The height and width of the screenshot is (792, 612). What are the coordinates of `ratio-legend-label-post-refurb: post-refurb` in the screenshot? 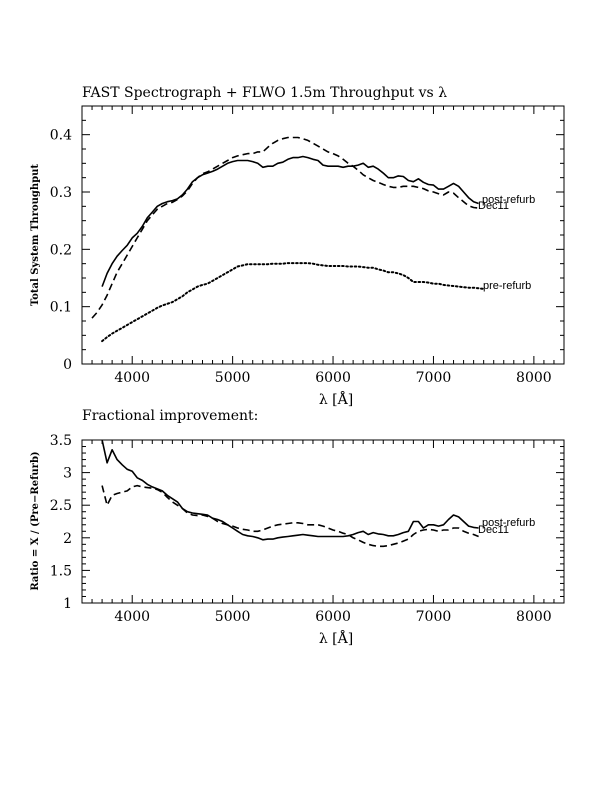 It's located at (508, 523).